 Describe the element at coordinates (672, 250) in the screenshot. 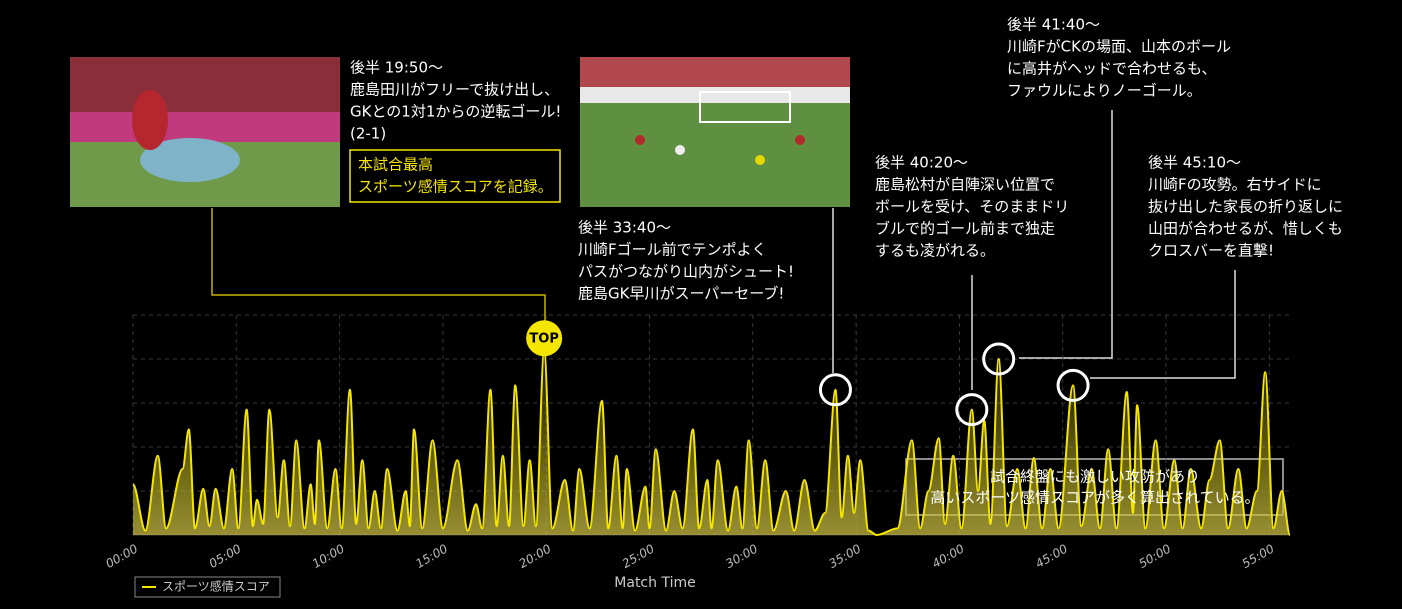

I see `annotation-text: 川崎Fゴール前でテンポよく` at that location.